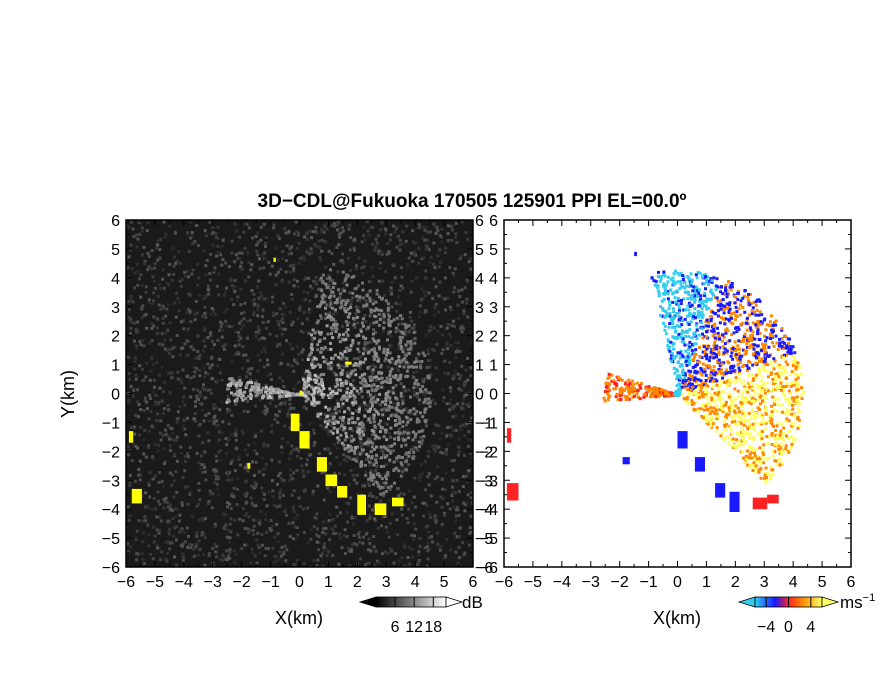 This screenshot has width=880, height=685. Describe the element at coordinates (349, 363) in the screenshot. I see `snr-high-echo` at that location.